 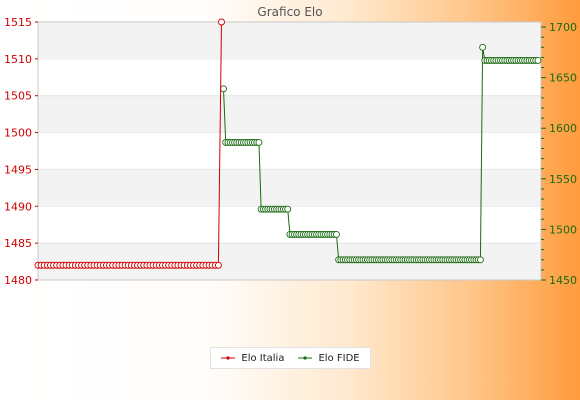 I want to click on legend-swatch-elo-fide, so click(x=305, y=358).